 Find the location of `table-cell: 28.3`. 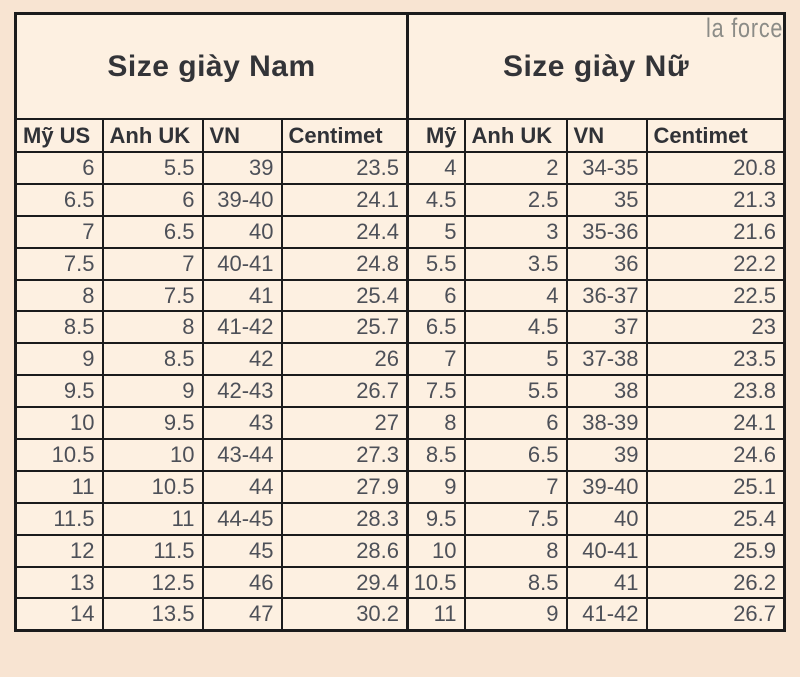

table-cell: 28.3 is located at coordinates (344, 518).